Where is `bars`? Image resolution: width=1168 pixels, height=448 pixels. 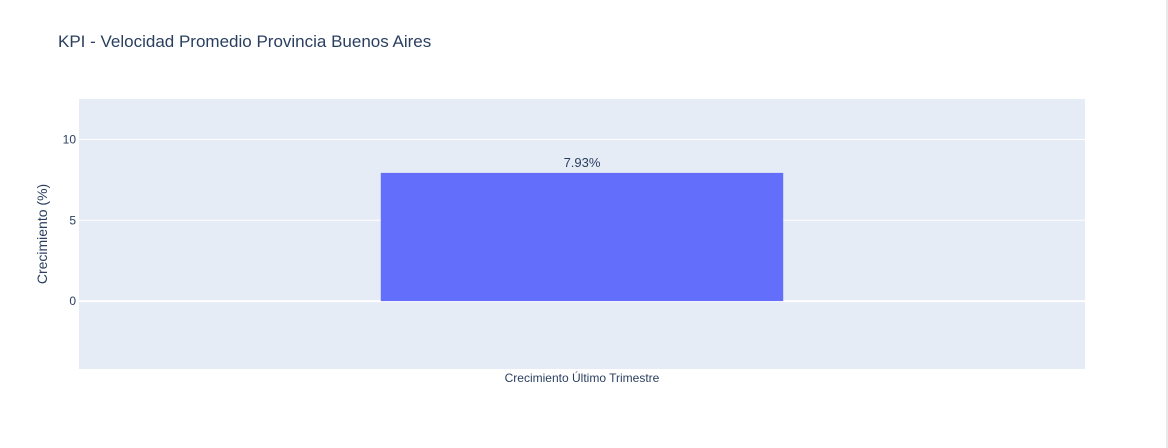 bars is located at coordinates (582, 237).